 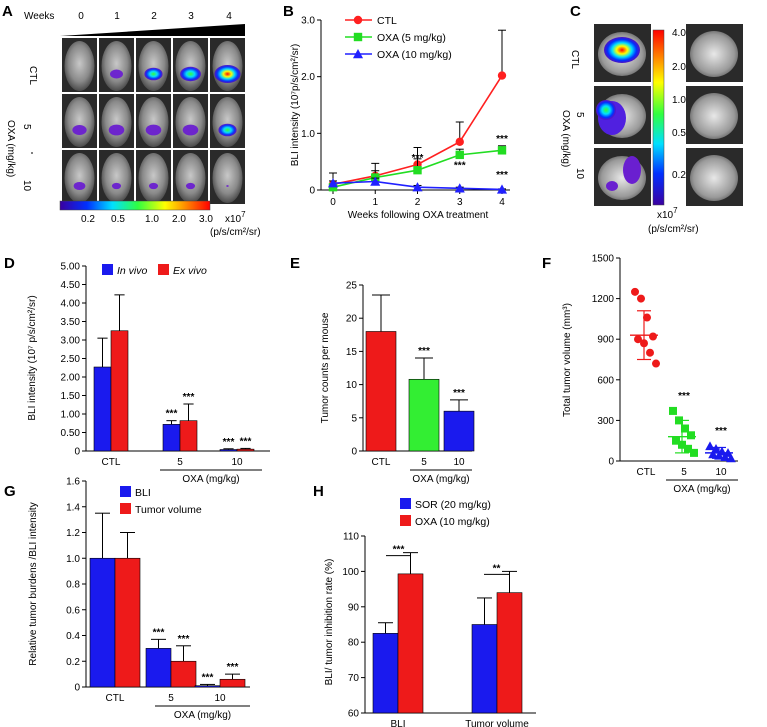 I want to click on row-label-10: 10, so click(x=26, y=186).